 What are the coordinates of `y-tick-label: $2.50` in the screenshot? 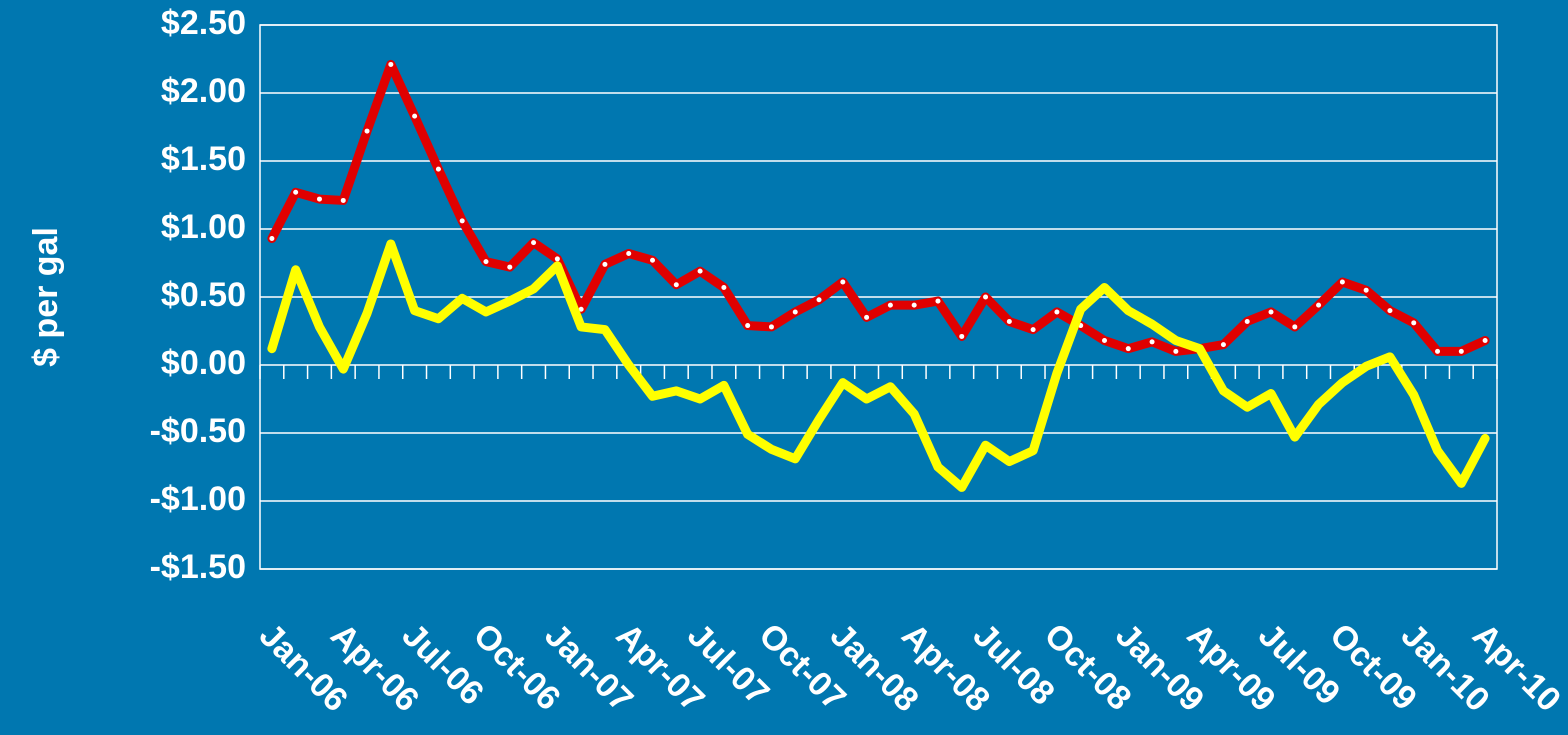 It's located at (203, 23).